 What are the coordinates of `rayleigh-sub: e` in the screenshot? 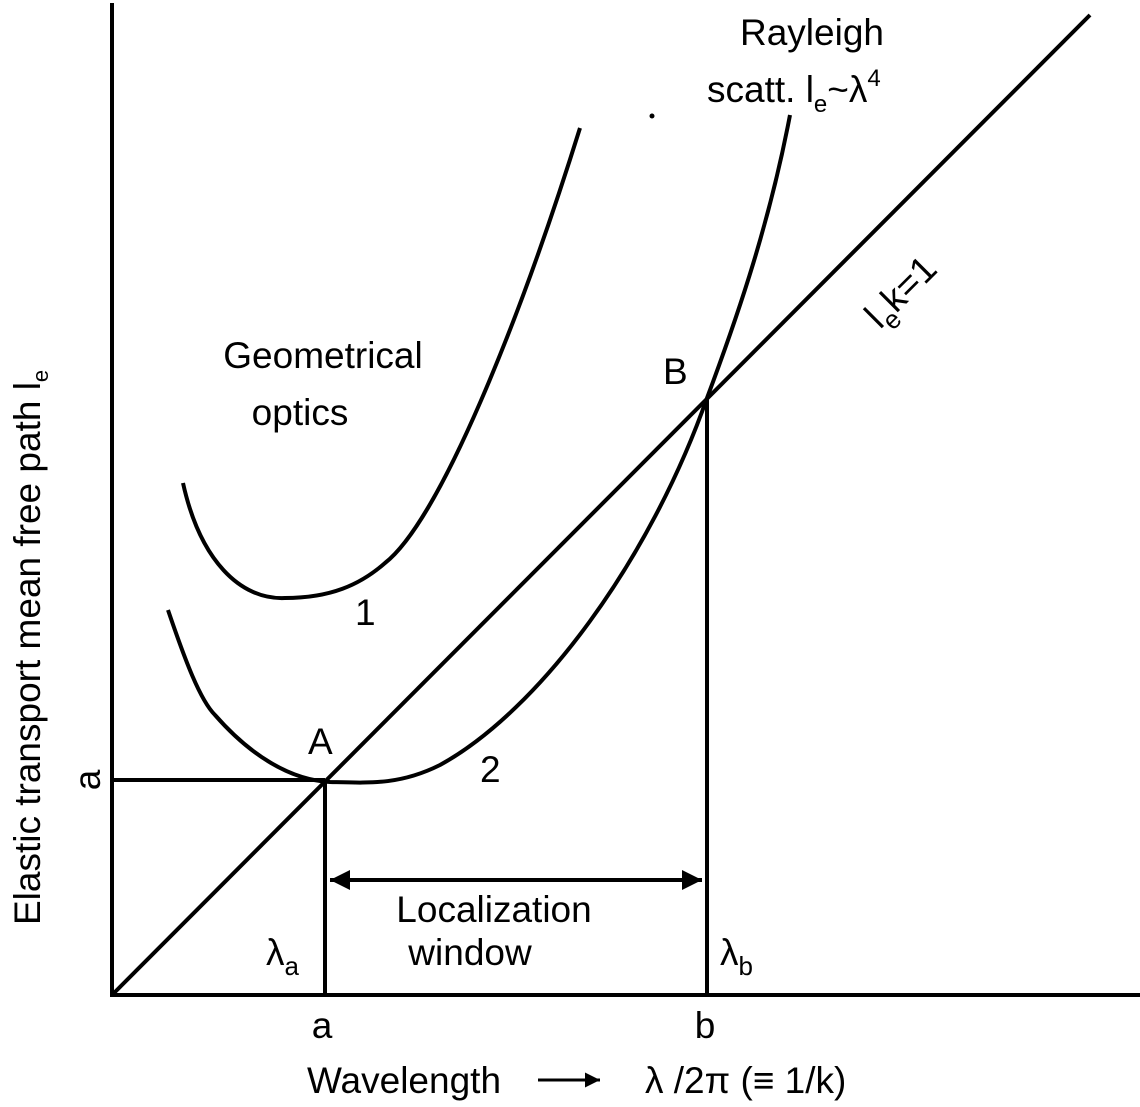 It's located at (820, 104).